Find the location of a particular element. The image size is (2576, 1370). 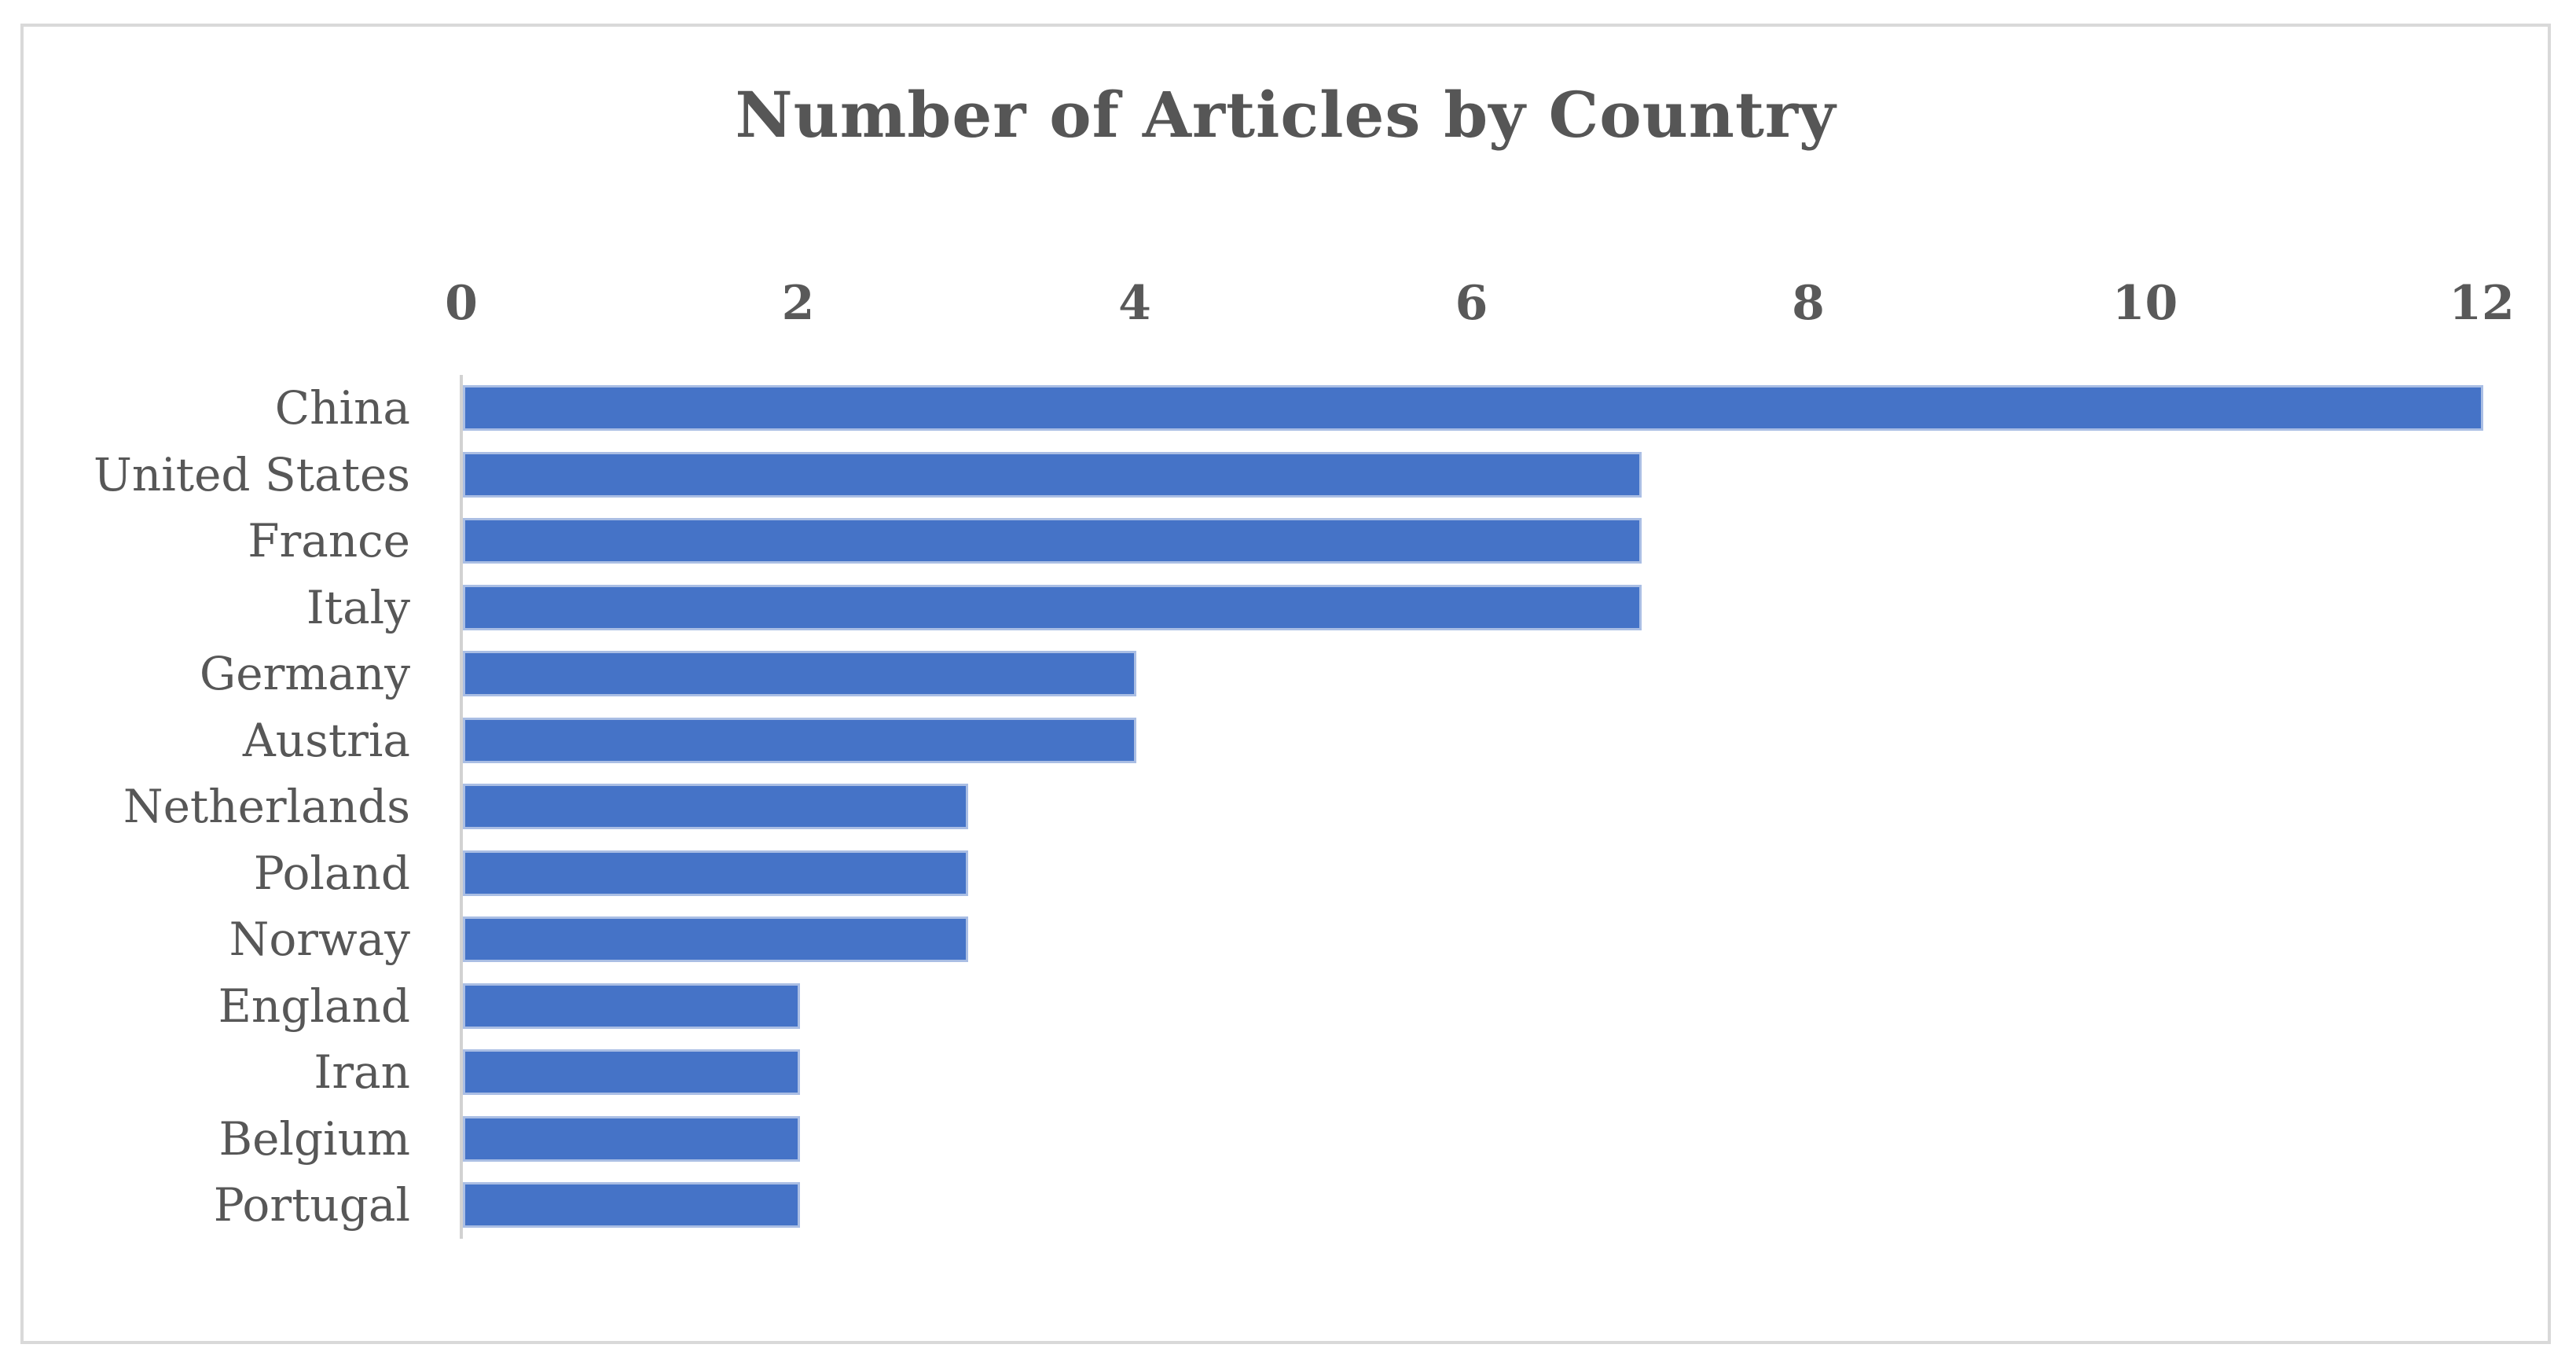

x-tick-label-4: 4 is located at coordinates (1134, 303).